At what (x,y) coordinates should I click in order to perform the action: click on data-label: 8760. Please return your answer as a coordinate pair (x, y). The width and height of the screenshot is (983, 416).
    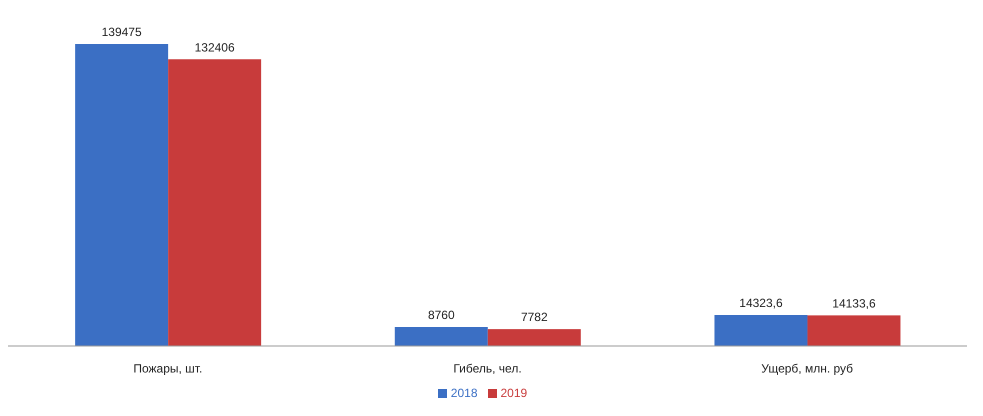
    Looking at the image, I should click on (441, 315).